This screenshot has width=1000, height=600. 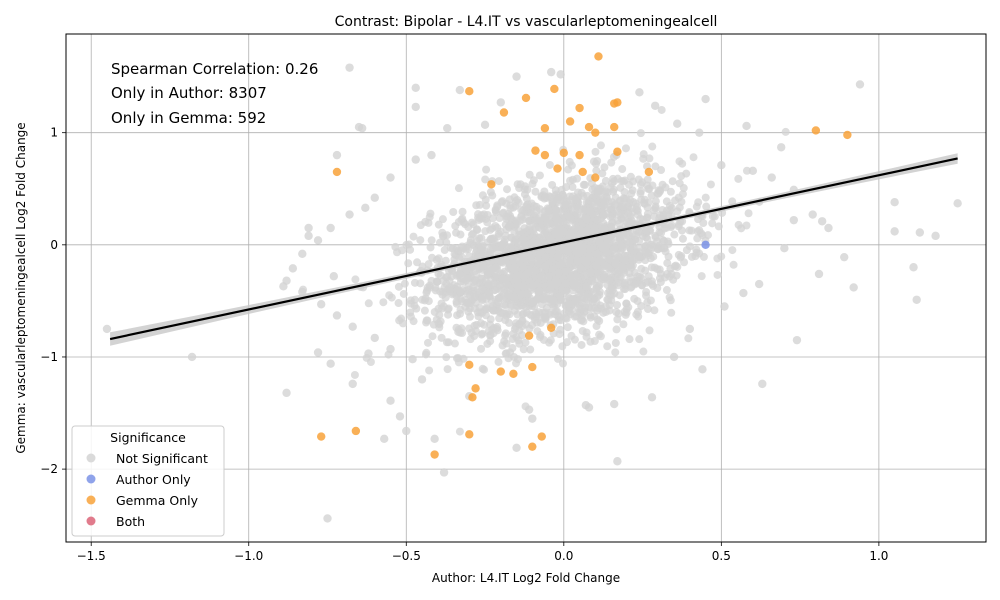 I want to click on x-tick-label: −1.5, so click(x=91, y=556).